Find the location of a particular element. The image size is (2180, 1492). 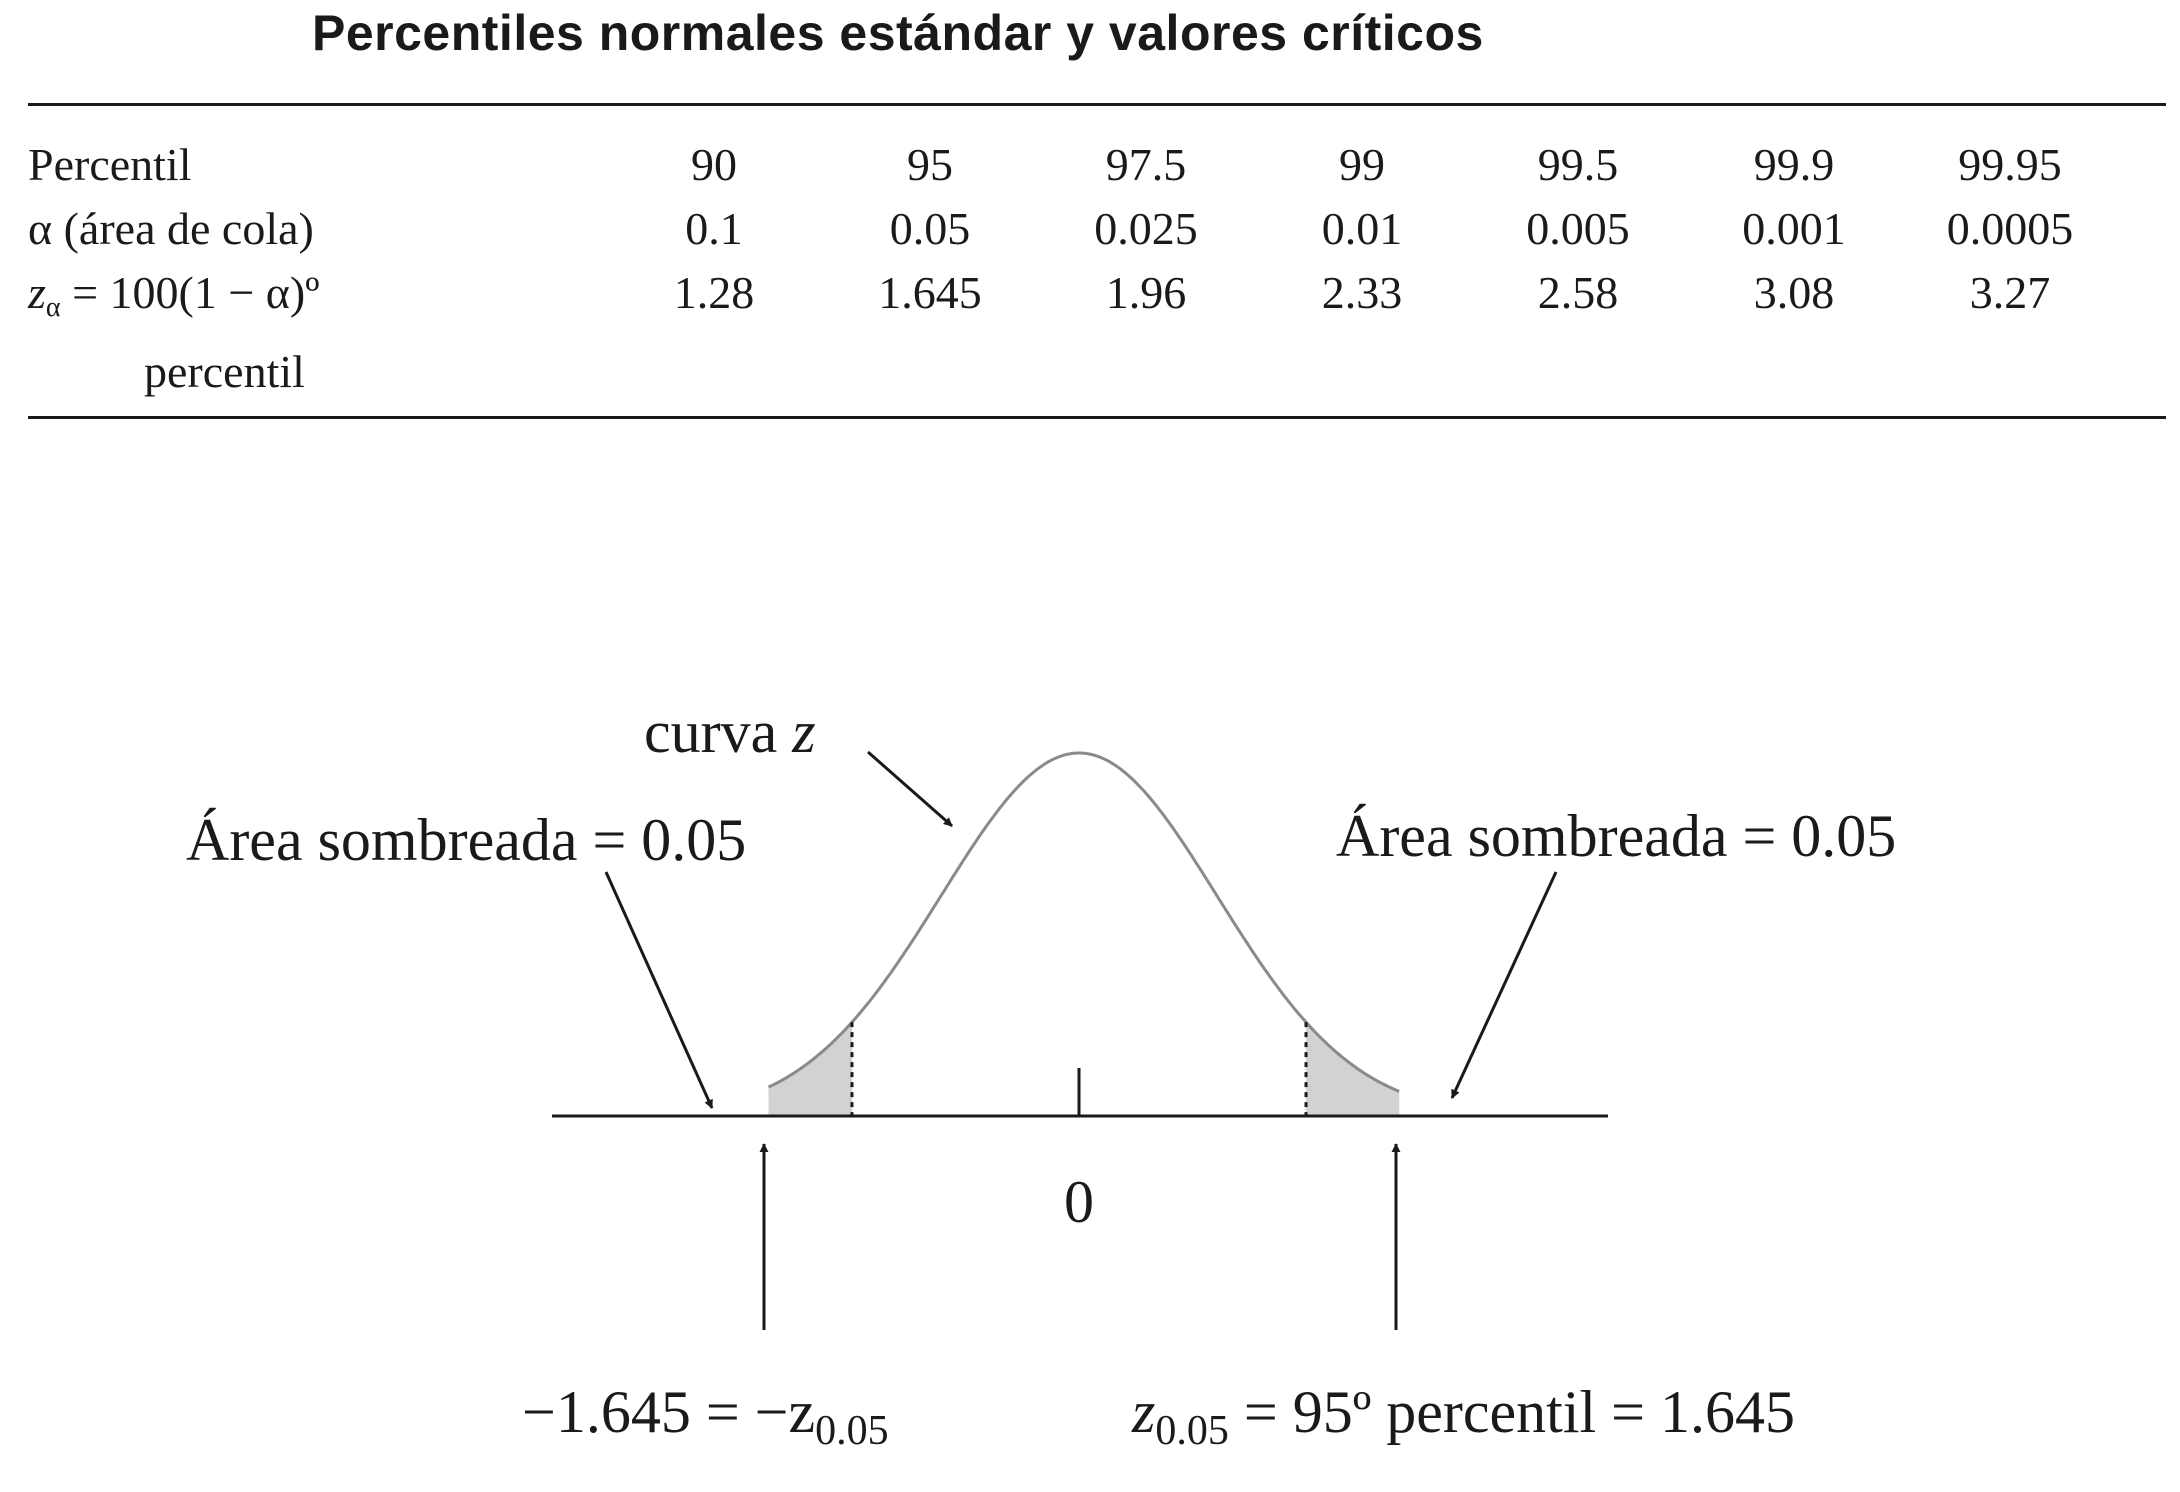

cell-alpha-2: 0.05 is located at coordinates (930, 228).